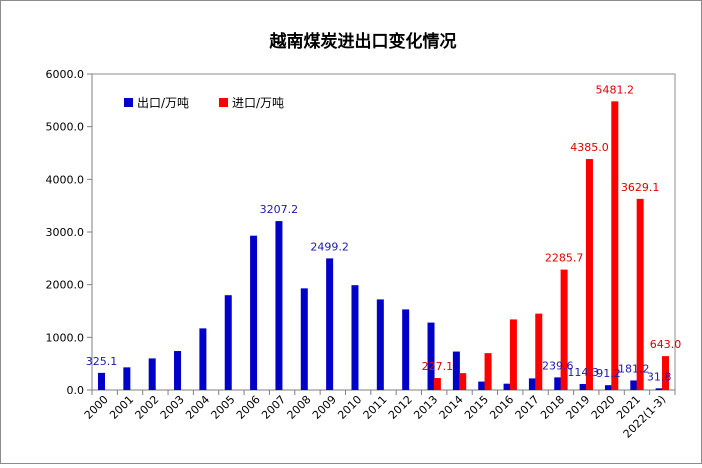  Describe the element at coordinates (666, 344) in the screenshot. I see `import-data-label: 643.0` at that location.